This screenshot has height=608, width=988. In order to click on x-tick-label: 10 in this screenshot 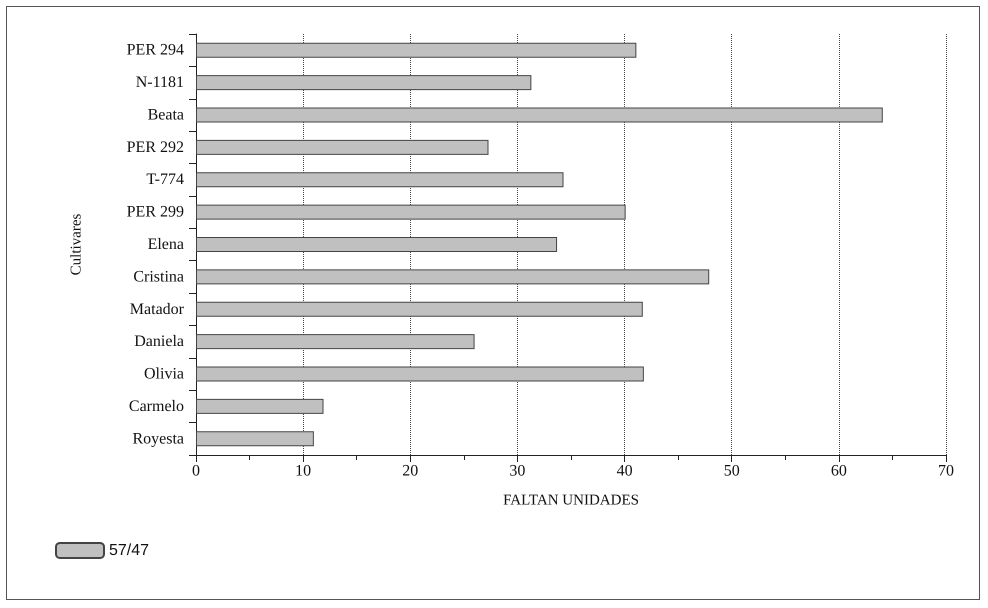, I will do `click(303, 471)`.